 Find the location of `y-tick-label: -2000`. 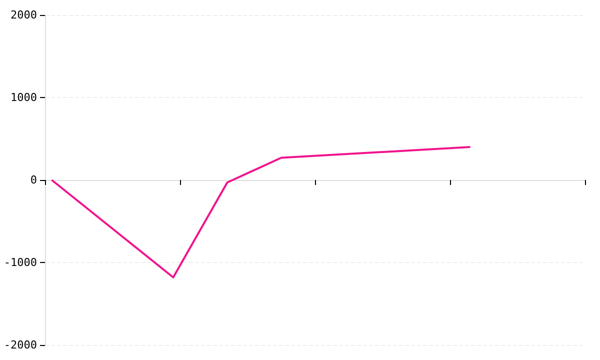

y-tick-label: -2000 is located at coordinates (20, 345).